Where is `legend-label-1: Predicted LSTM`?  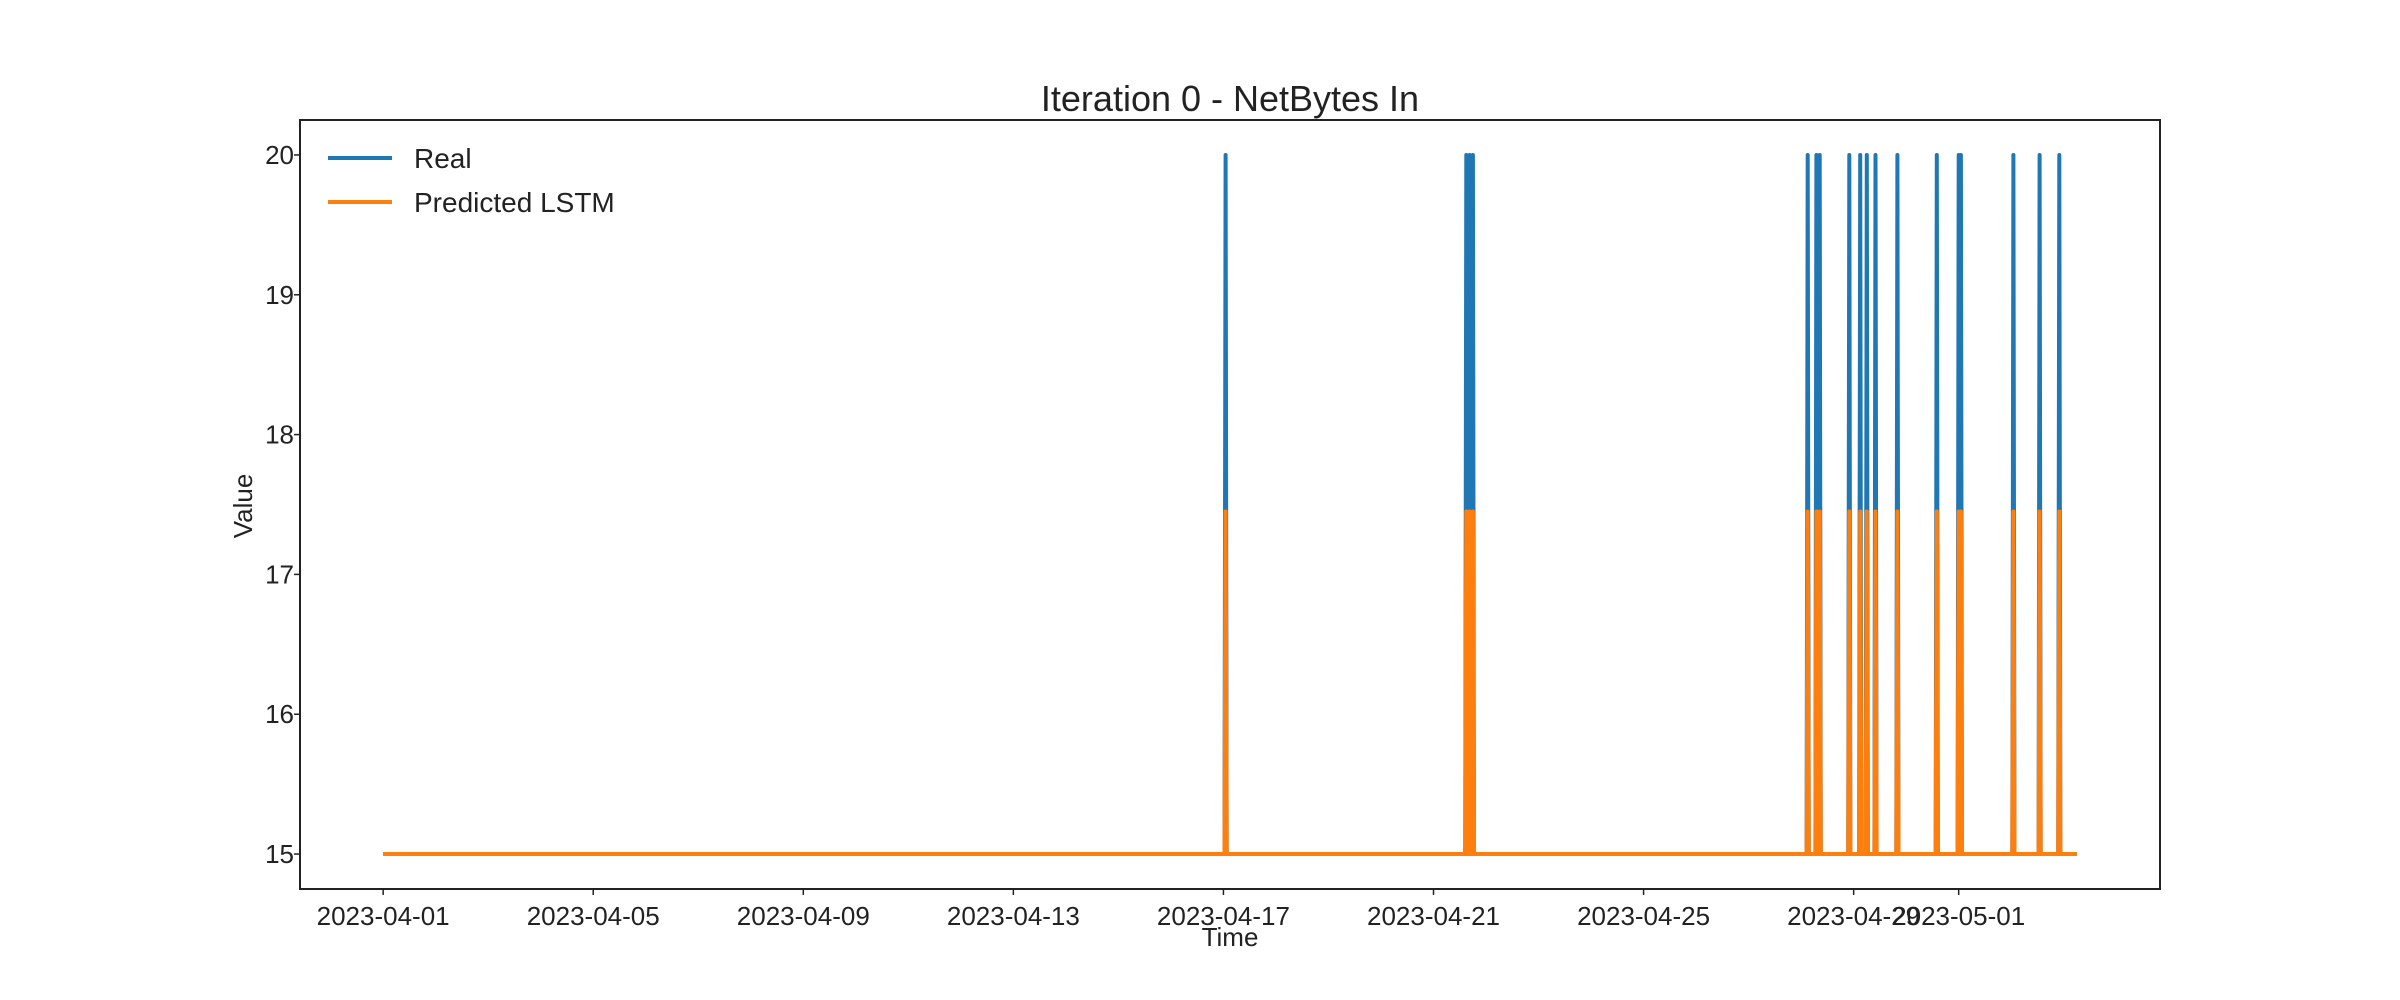
legend-label-1: Predicted LSTM is located at coordinates (514, 202).